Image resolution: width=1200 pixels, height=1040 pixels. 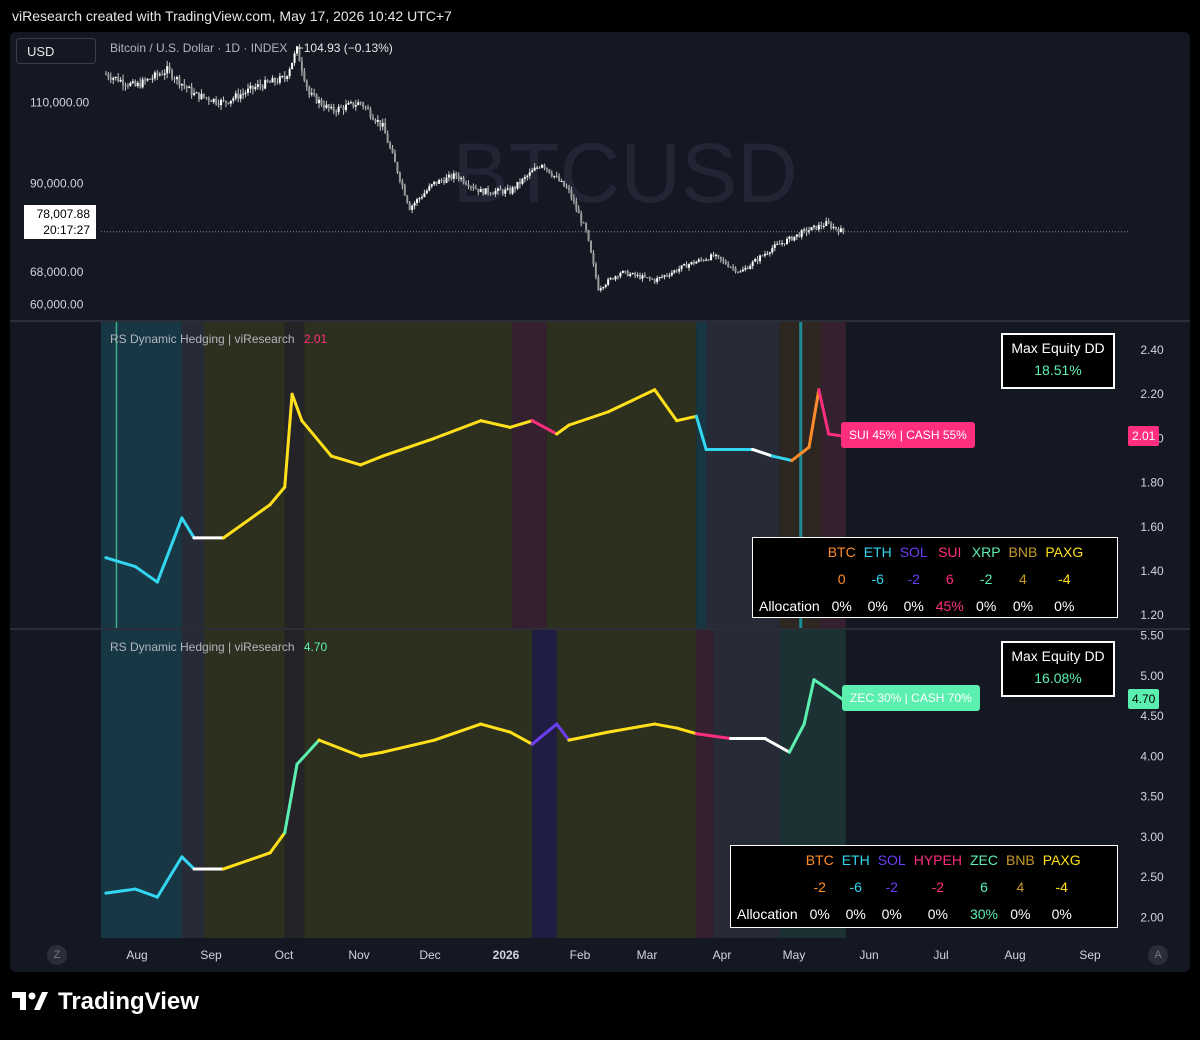 What do you see at coordinates (60, 222) in the screenshot?
I see `last-price-label: 78,007.88 20:17:27` at bounding box center [60, 222].